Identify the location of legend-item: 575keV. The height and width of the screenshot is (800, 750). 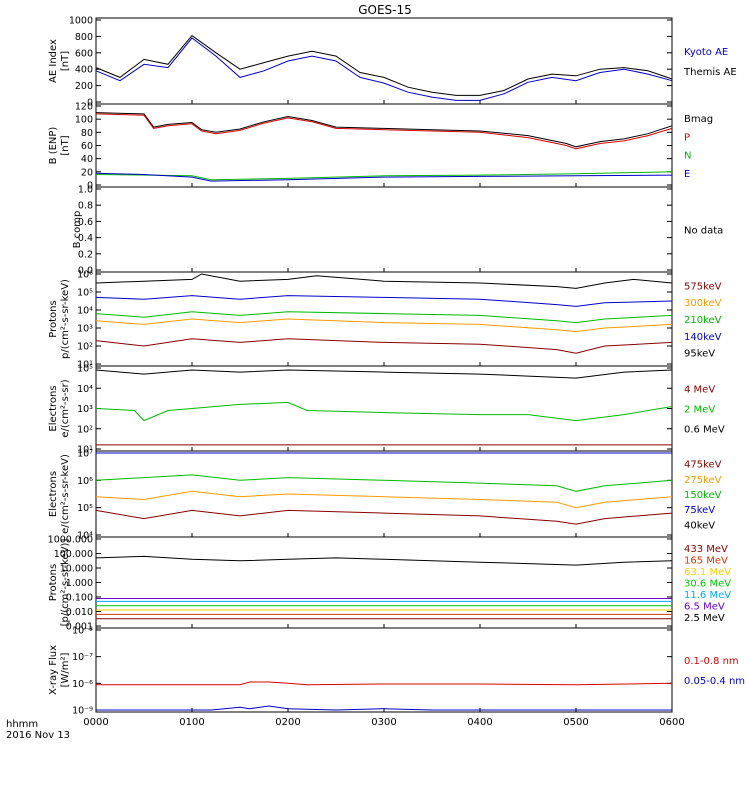
(703, 286).